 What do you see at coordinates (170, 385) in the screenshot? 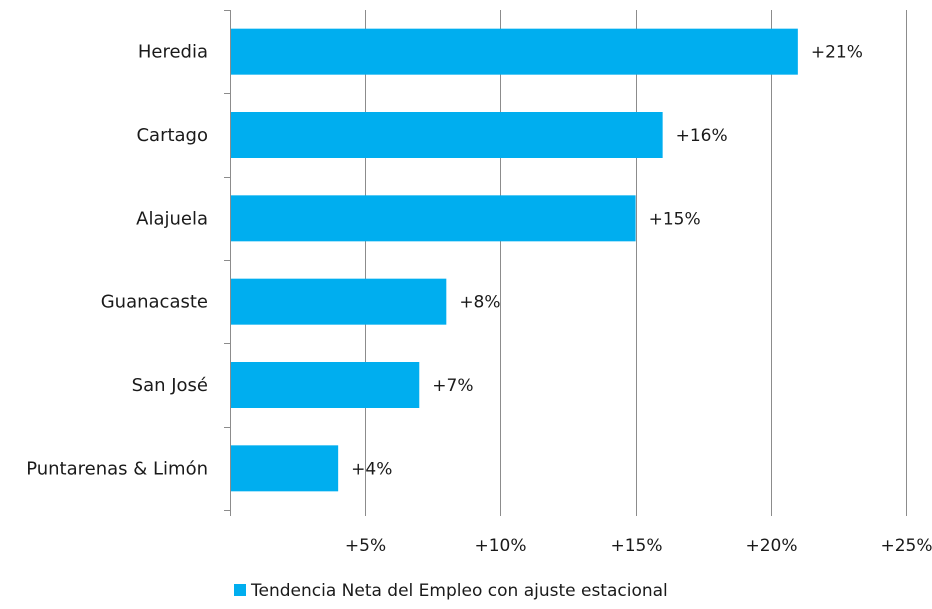
I see `category-label: San José` at bounding box center [170, 385].